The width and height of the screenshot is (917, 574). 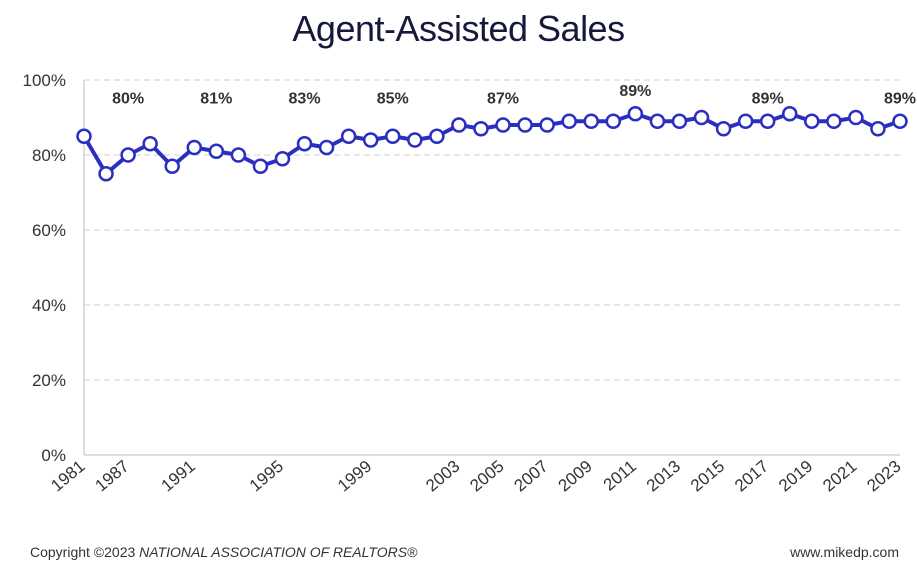 What do you see at coordinates (53, 455) in the screenshot?
I see `y-tick-label: 0%` at bounding box center [53, 455].